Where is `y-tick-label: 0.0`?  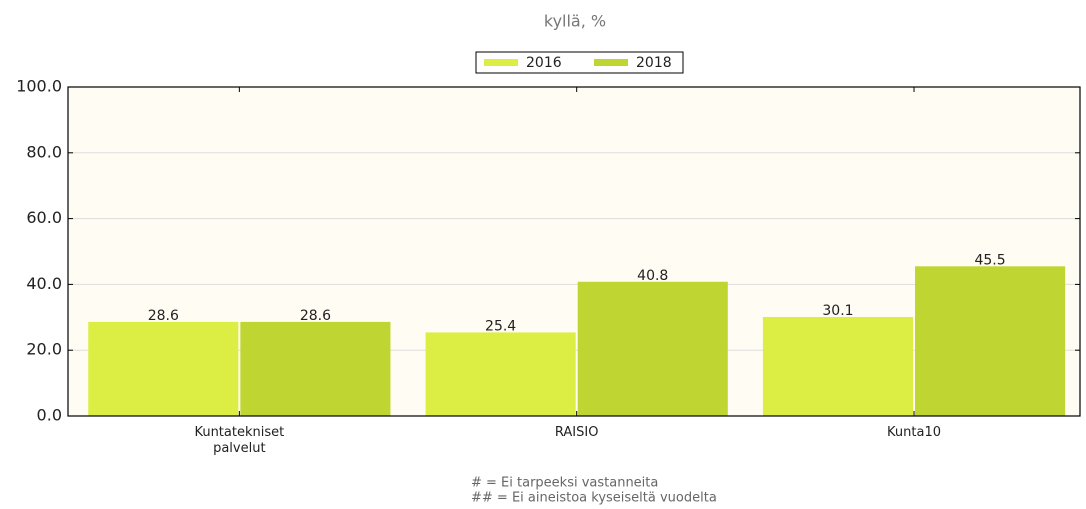 y-tick-label: 0.0 is located at coordinates (49, 415).